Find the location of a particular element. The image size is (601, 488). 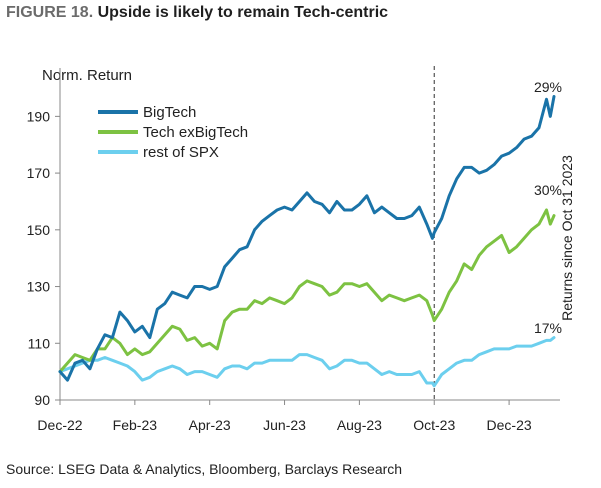

y-tick-label: 170 is located at coordinates (39, 173).